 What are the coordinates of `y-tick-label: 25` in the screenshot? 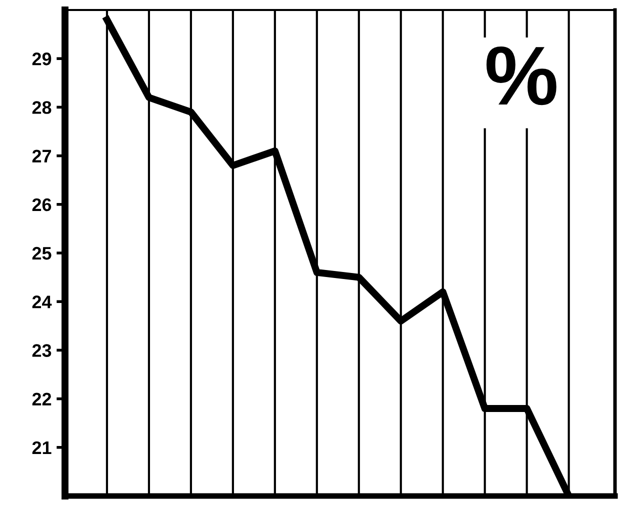 It's located at (42, 253).